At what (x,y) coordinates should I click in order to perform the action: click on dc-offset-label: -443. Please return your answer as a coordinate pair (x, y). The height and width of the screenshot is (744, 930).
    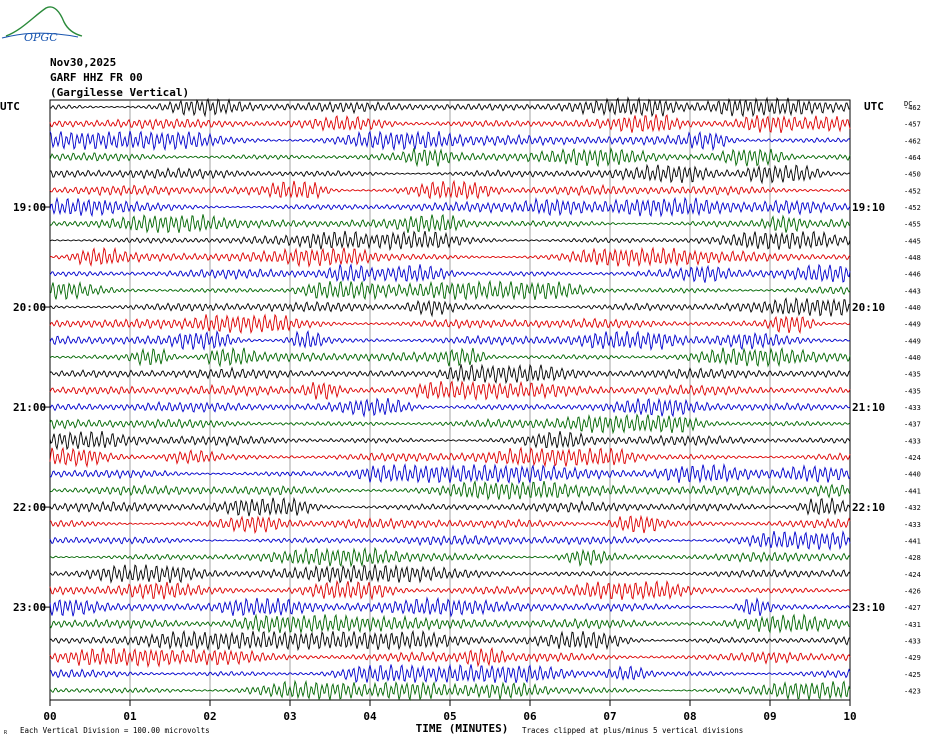
    Looking at the image, I should click on (912, 291).